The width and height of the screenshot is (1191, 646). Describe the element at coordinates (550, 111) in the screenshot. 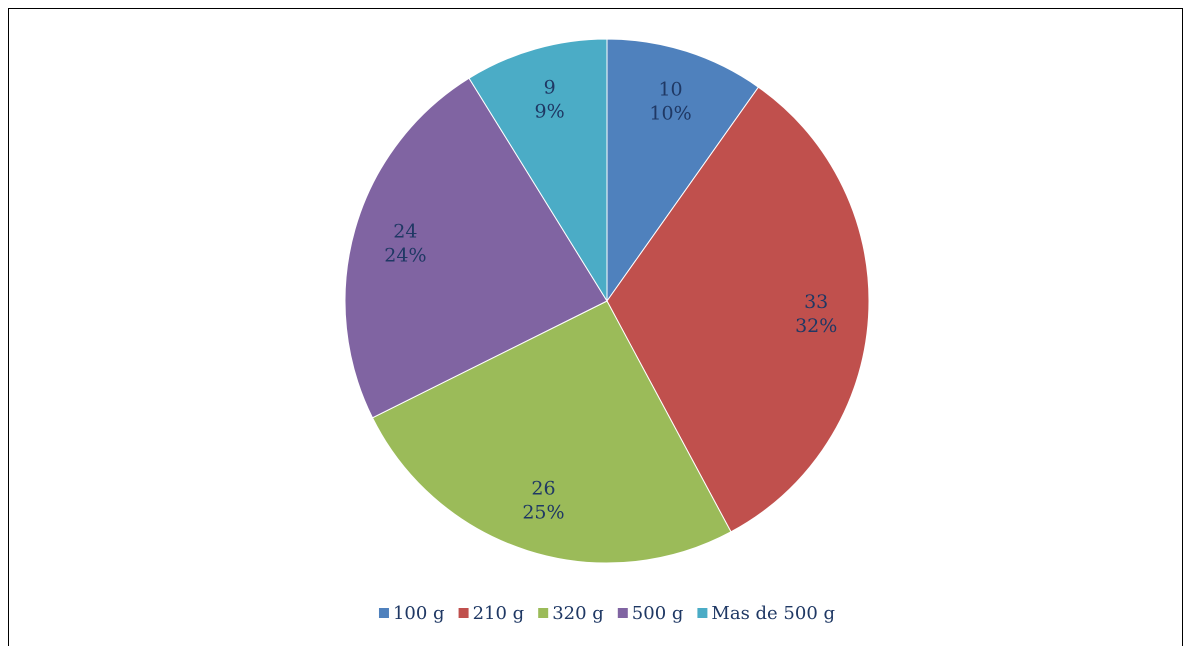

I see `percent-label: 9%` at that location.